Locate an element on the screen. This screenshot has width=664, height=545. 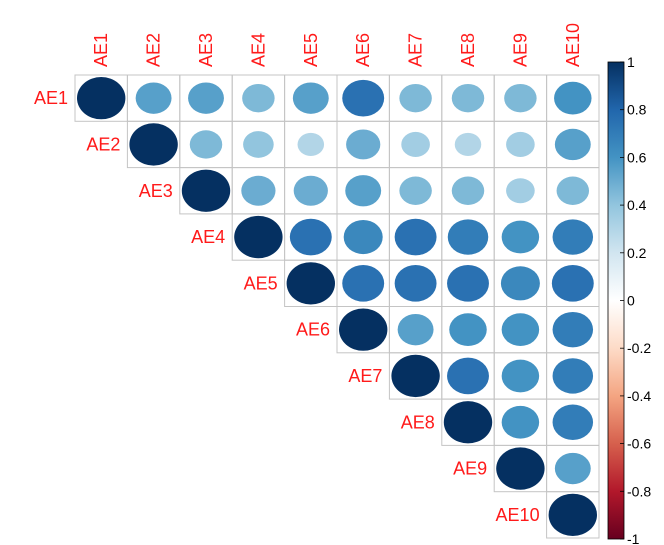
corr-circle-AE4-AE9 is located at coordinates (520, 237).